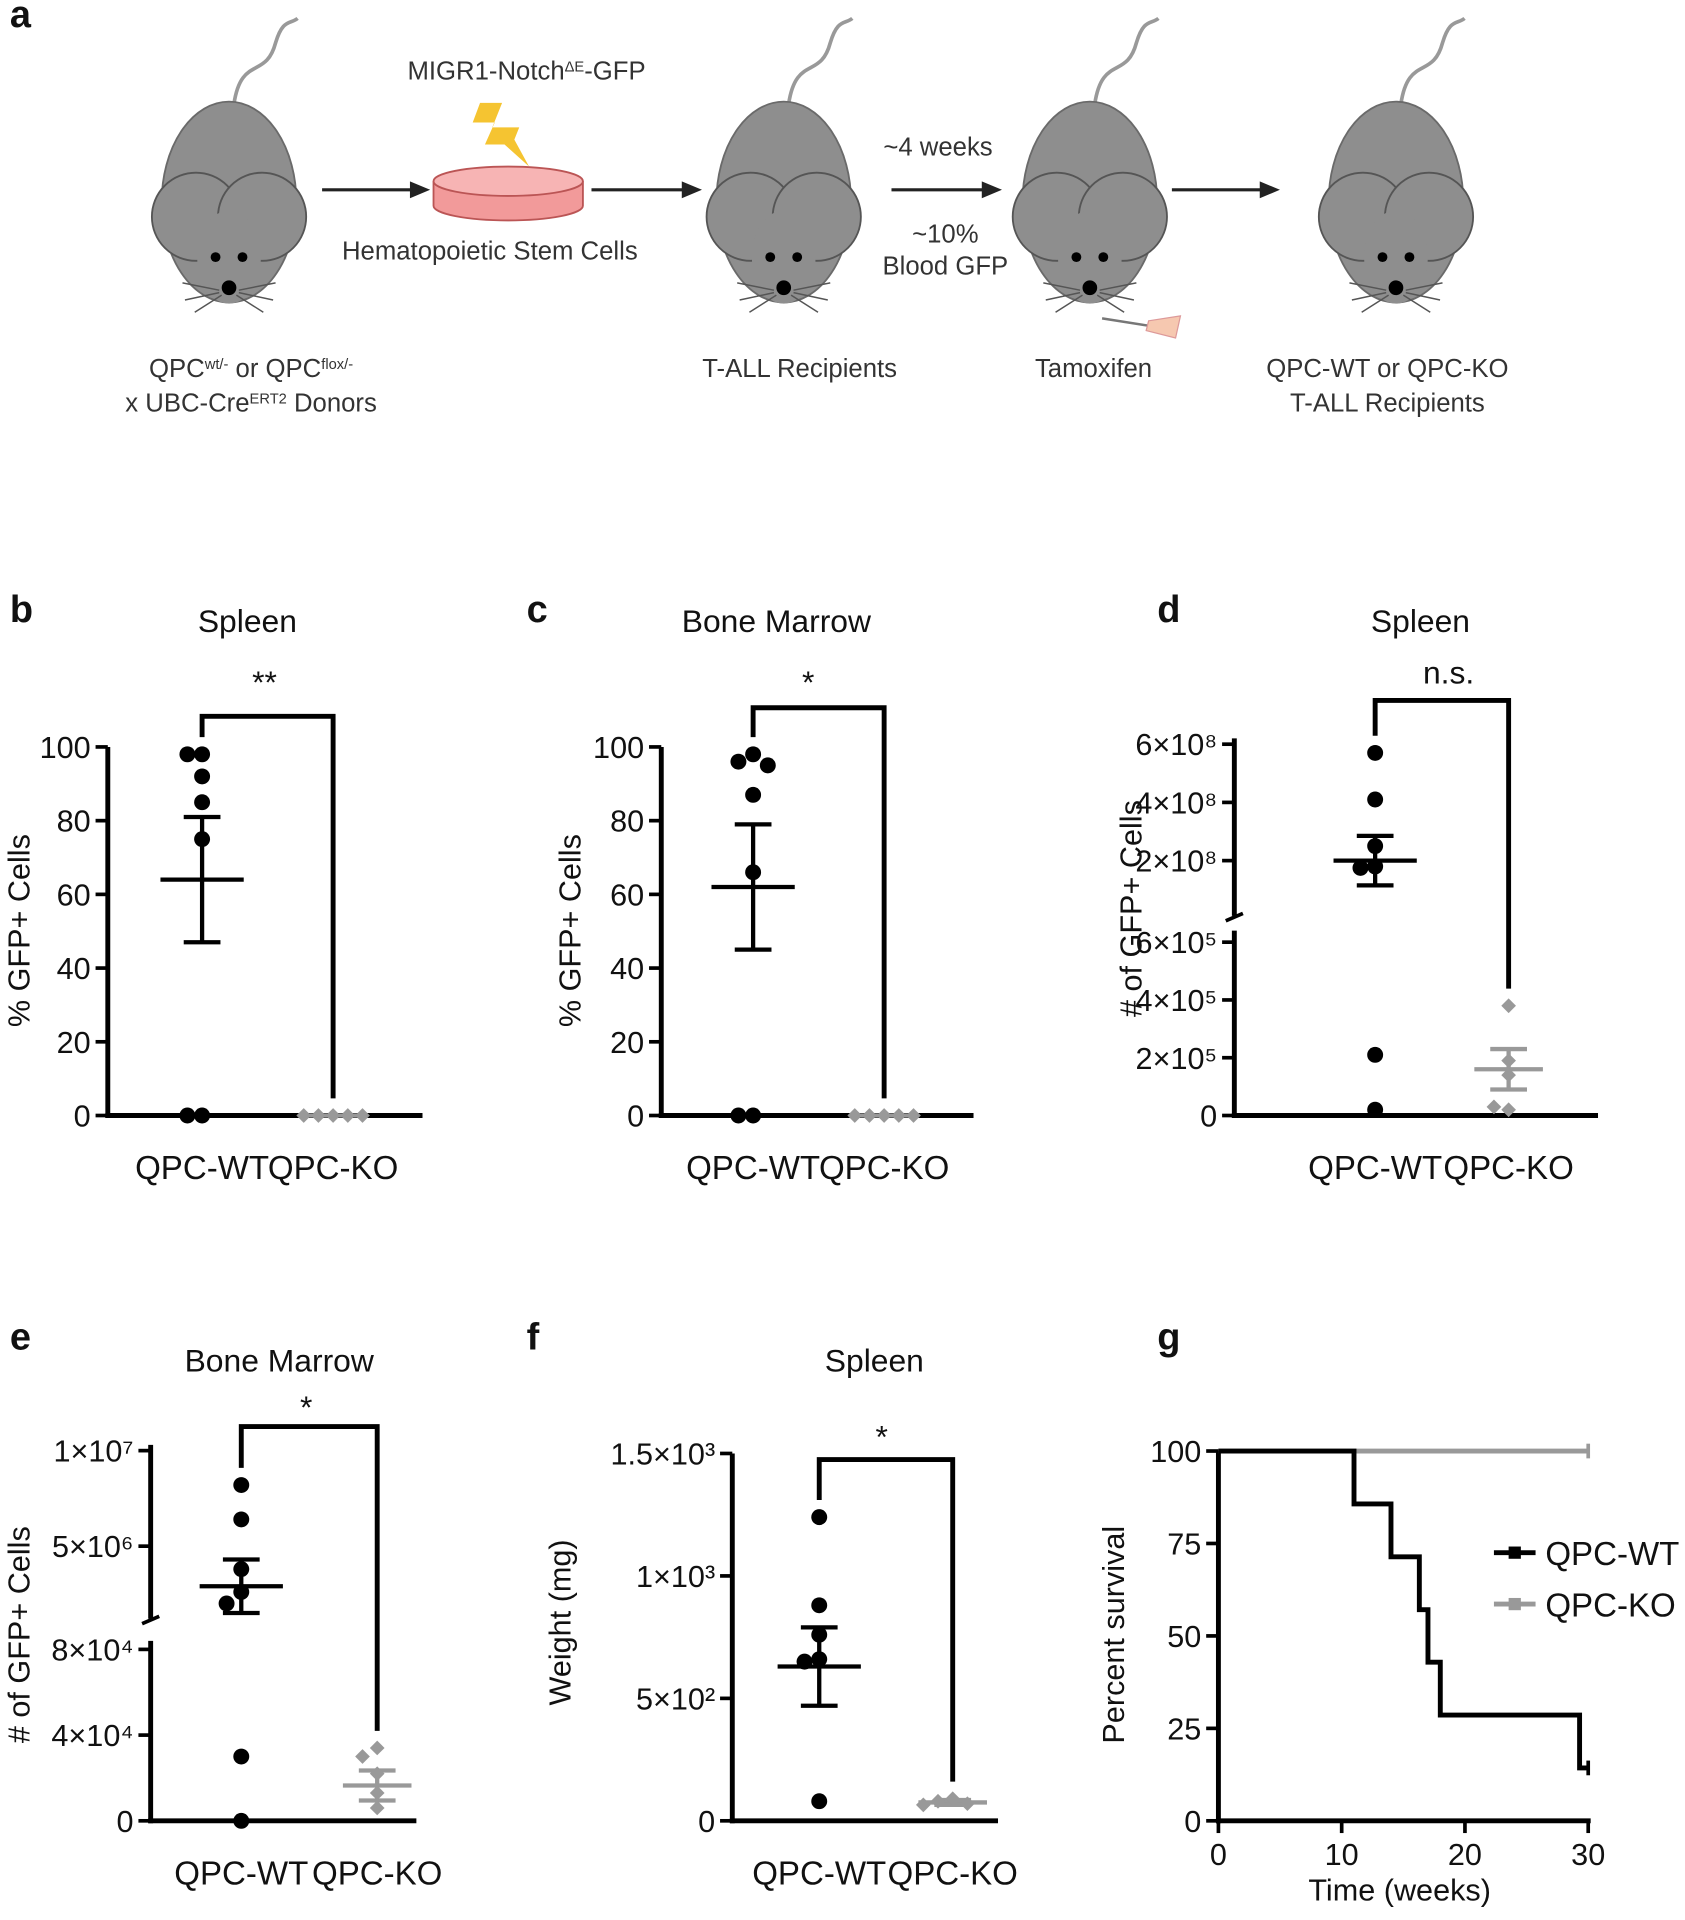  I want to click on significance-label: **, so click(264, 682).